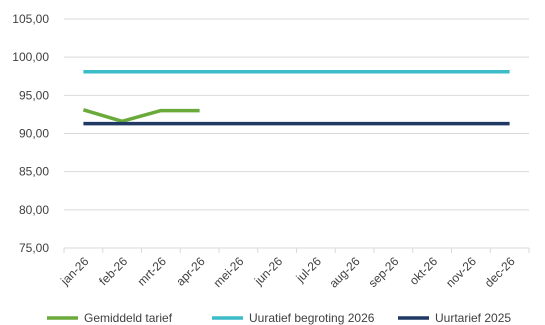 The image size is (545, 325). What do you see at coordinates (34, 134) in the screenshot?
I see `y-tick-label: 90,00` at bounding box center [34, 134].